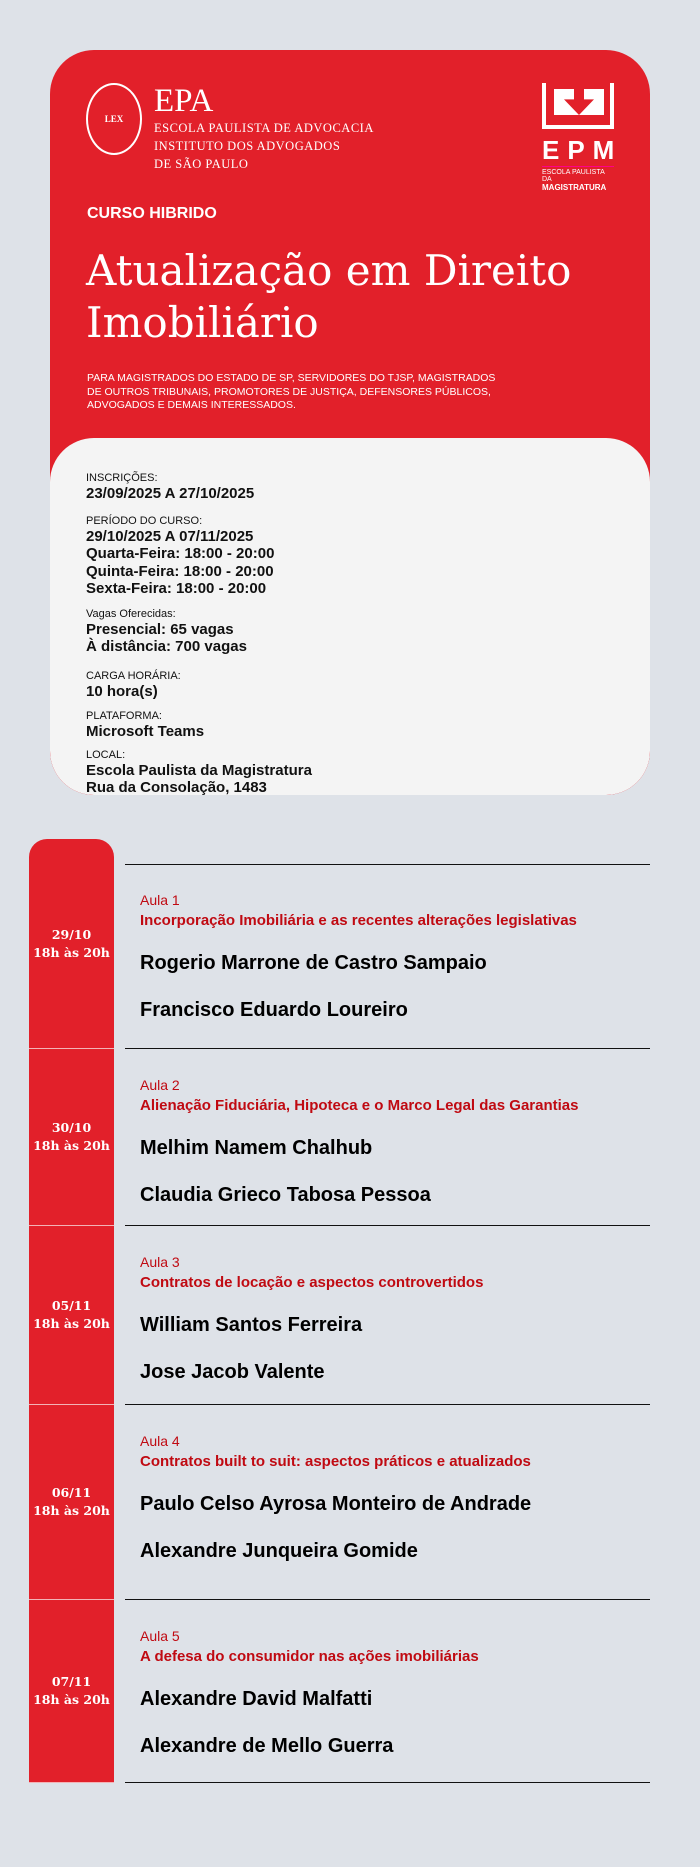  What do you see at coordinates (160, 900) in the screenshot?
I see `aula-label: Aula 1` at bounding box center [160, 900].